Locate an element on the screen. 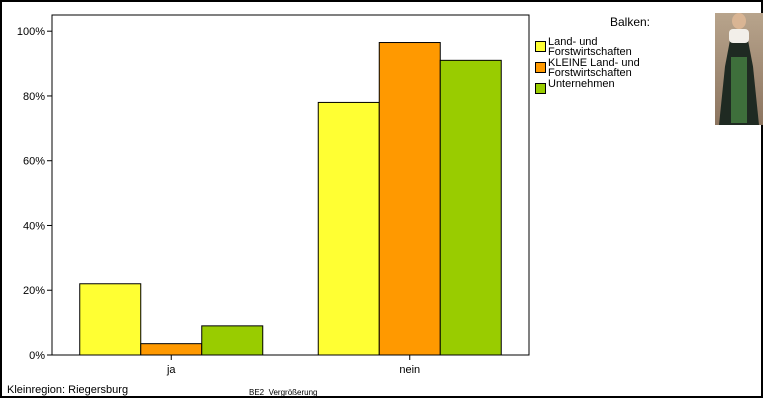 This screenshot has width=763, height=398. y-tick-label: 60% is located at coordinates (34, 162).